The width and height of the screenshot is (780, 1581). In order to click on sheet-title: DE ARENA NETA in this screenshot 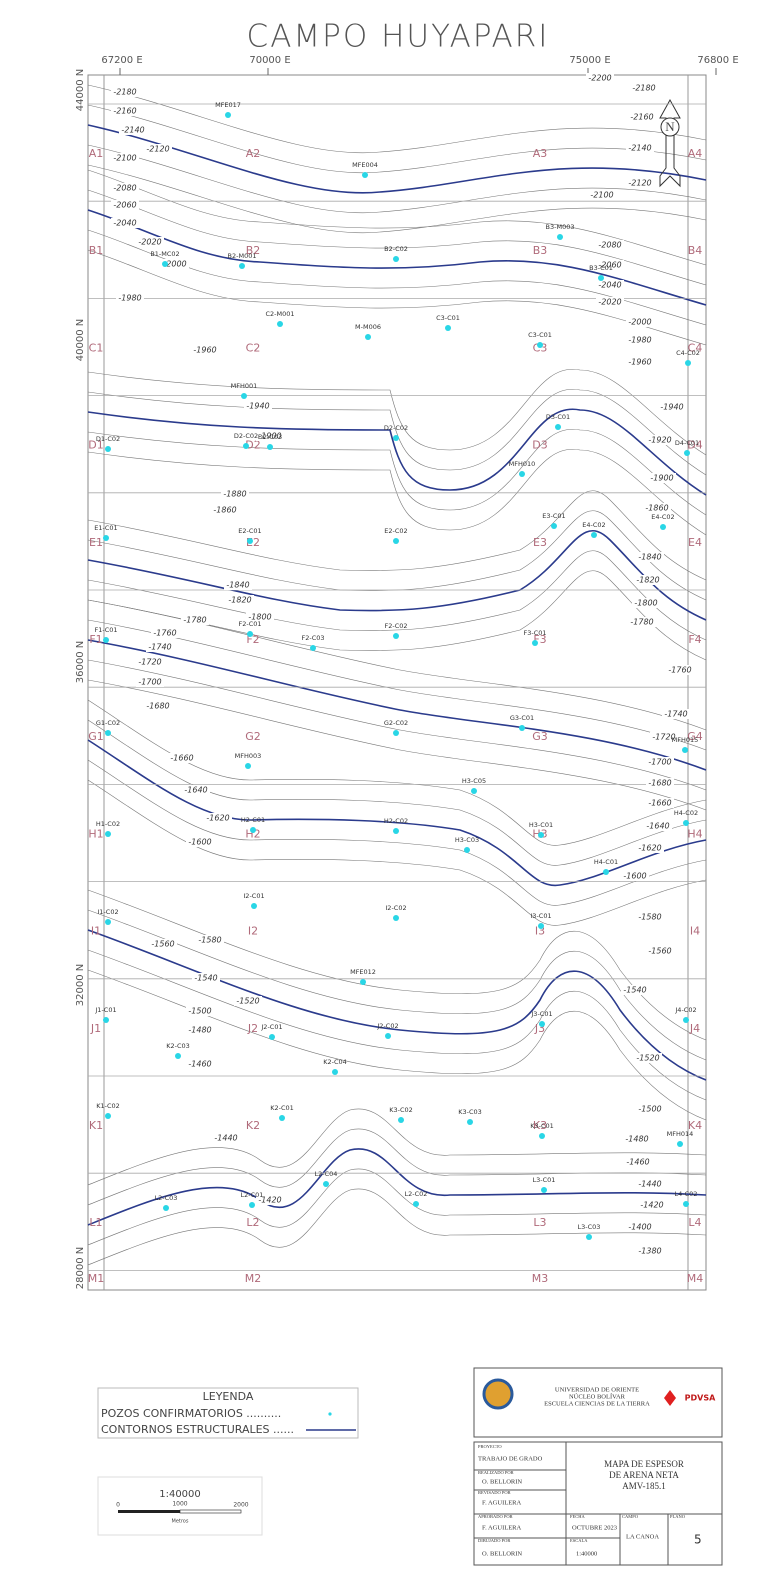, I will do `click(644, 1475)`.